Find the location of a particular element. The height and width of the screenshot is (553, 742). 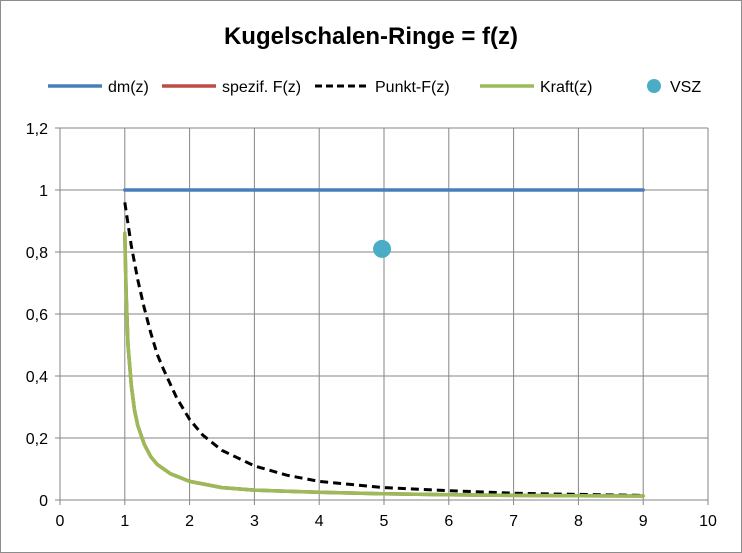

legend-label-2: Punkt-F(z) is located at coordinates (412, 87).